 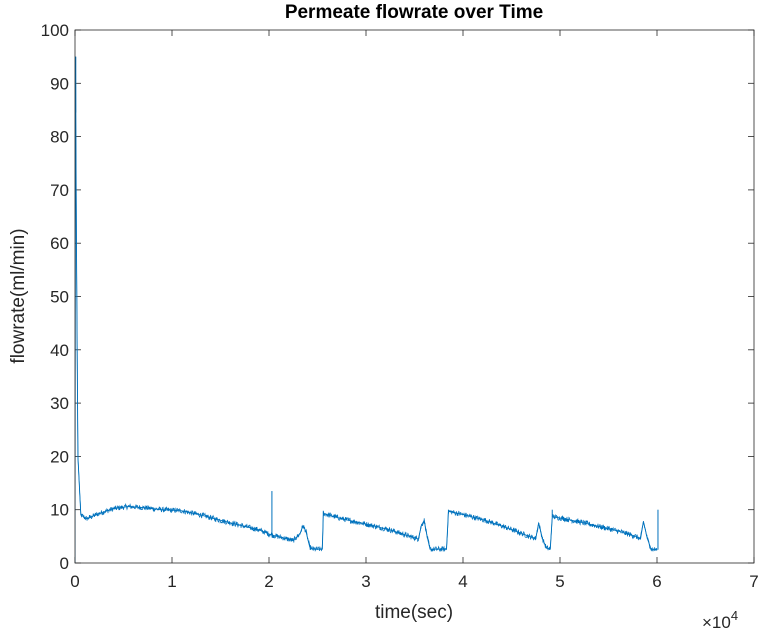 I want to click on y-tick-label: 40, so click(x=59, y=350).